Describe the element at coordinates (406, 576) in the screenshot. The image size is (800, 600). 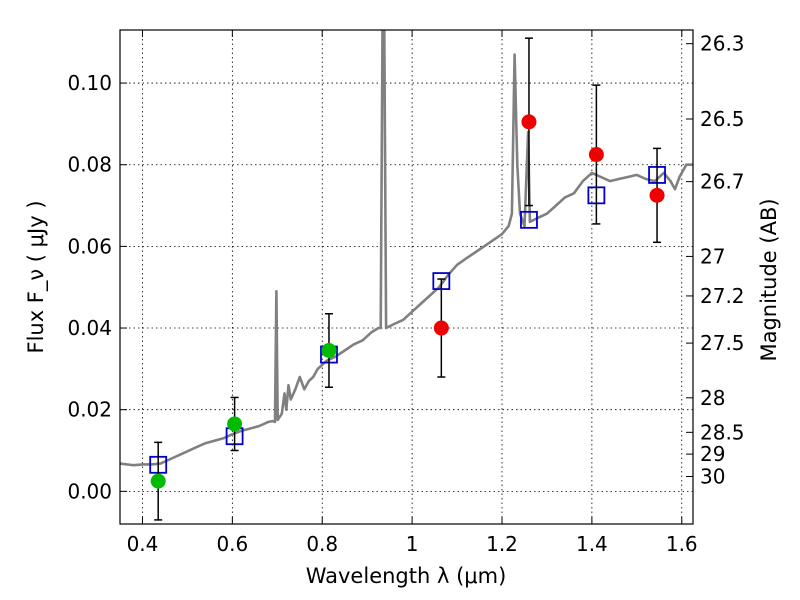
I see `x-axis-label: Wavelength λ (μm)` at that location.